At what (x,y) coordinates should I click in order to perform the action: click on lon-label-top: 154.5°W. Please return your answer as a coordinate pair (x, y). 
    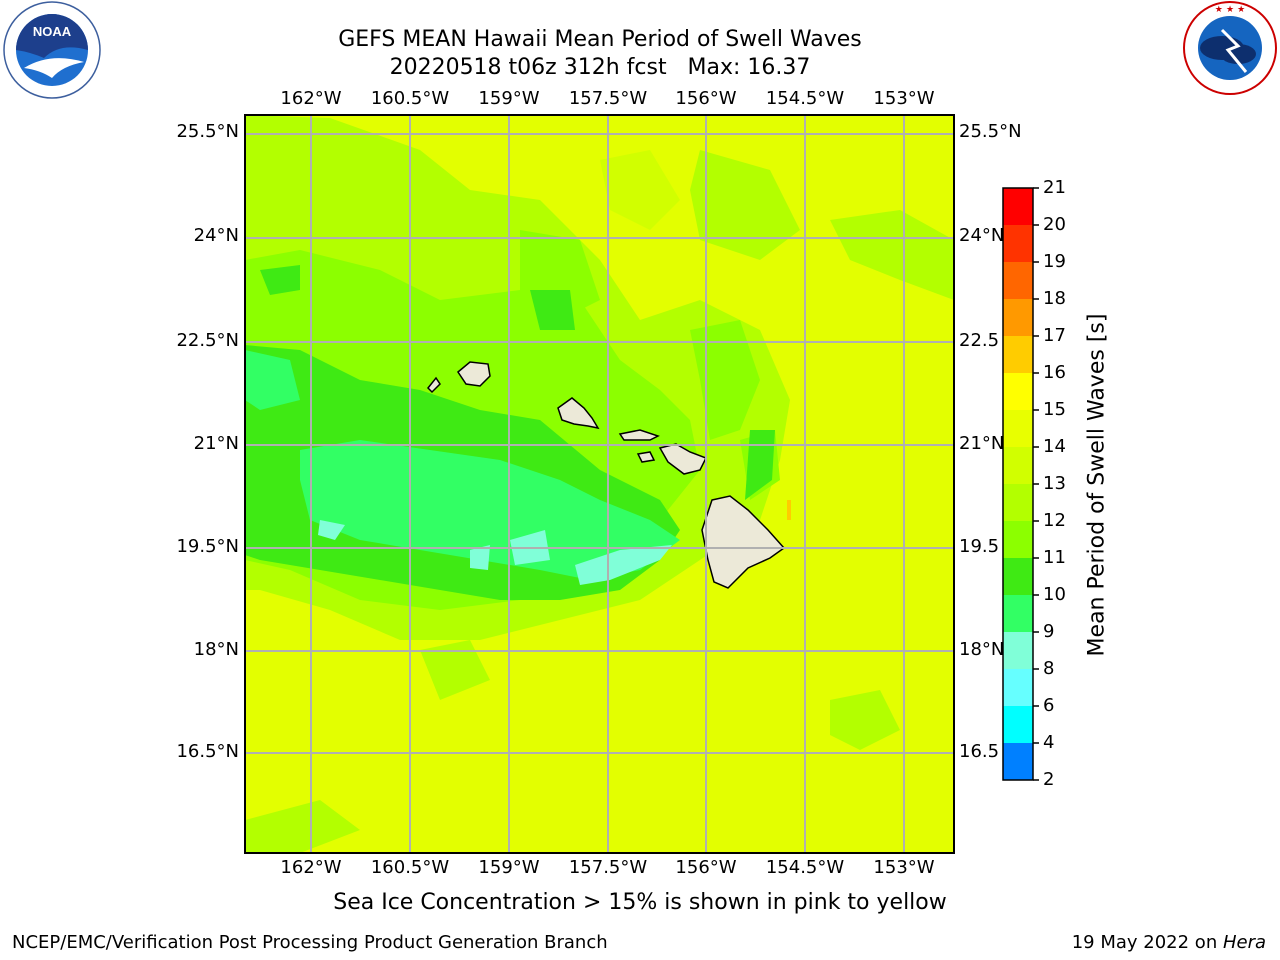
    Looking at the image, I should click on (805, 98).